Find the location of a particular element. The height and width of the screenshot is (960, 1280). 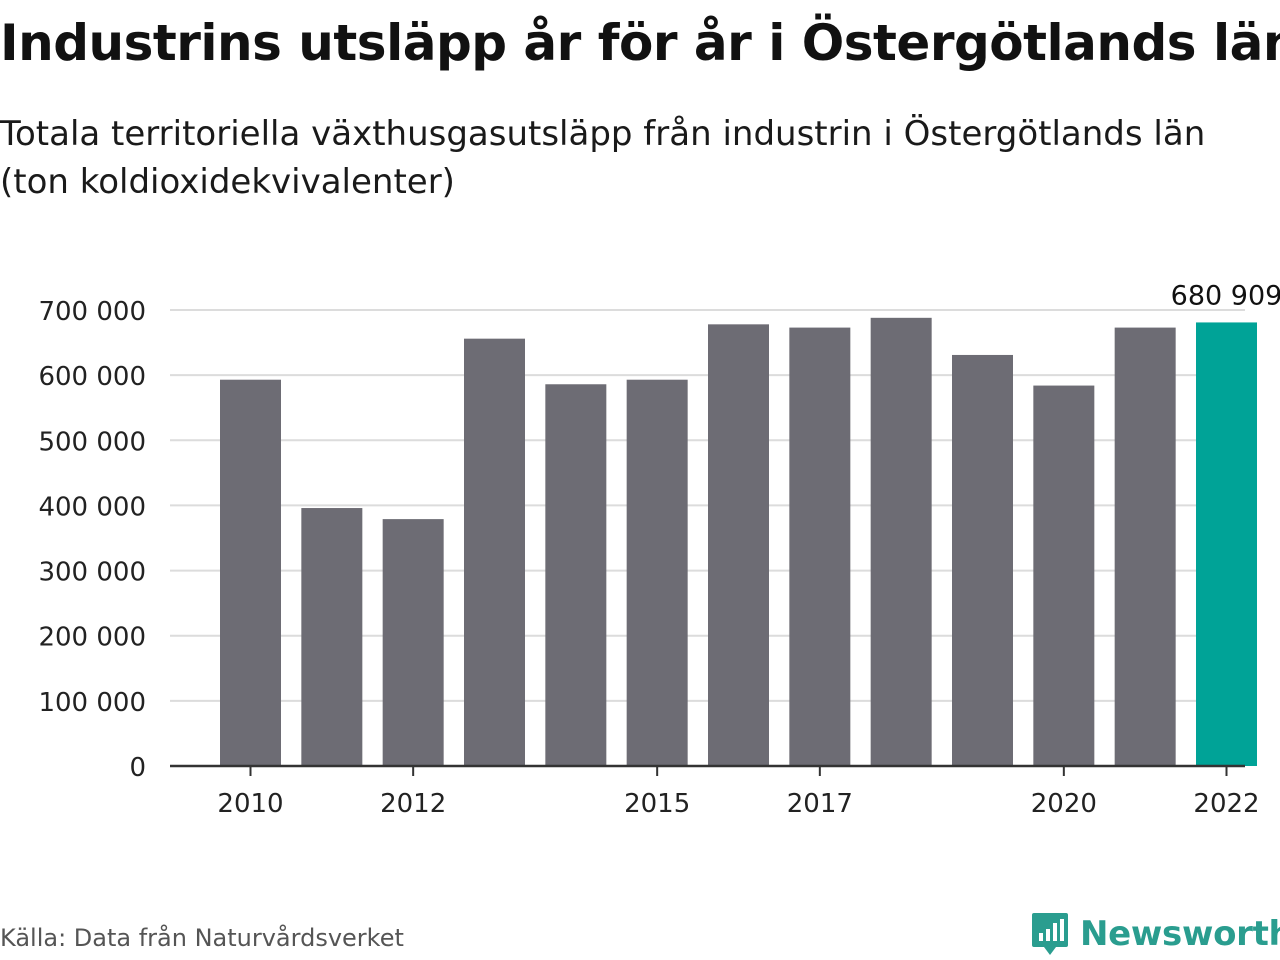

bar-2015 is located at coordinates (657, 572).